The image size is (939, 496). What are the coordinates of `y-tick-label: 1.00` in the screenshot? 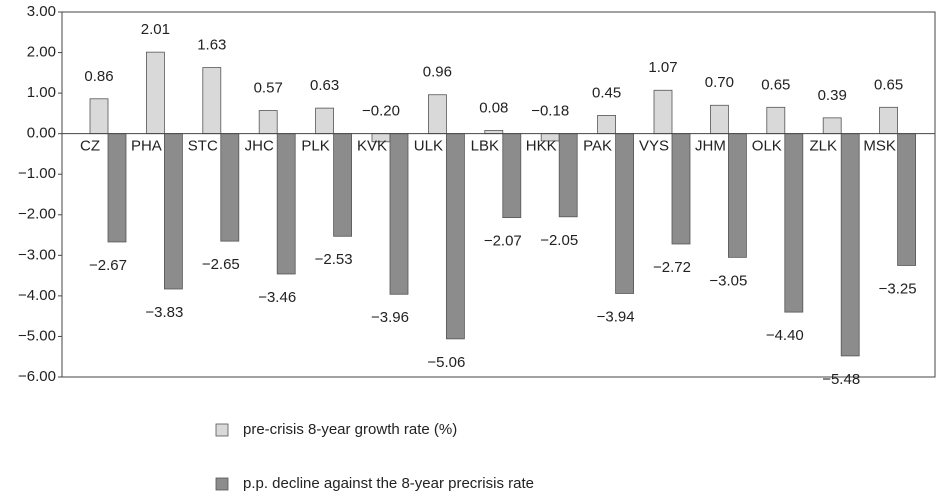 It's located at (41, 92).